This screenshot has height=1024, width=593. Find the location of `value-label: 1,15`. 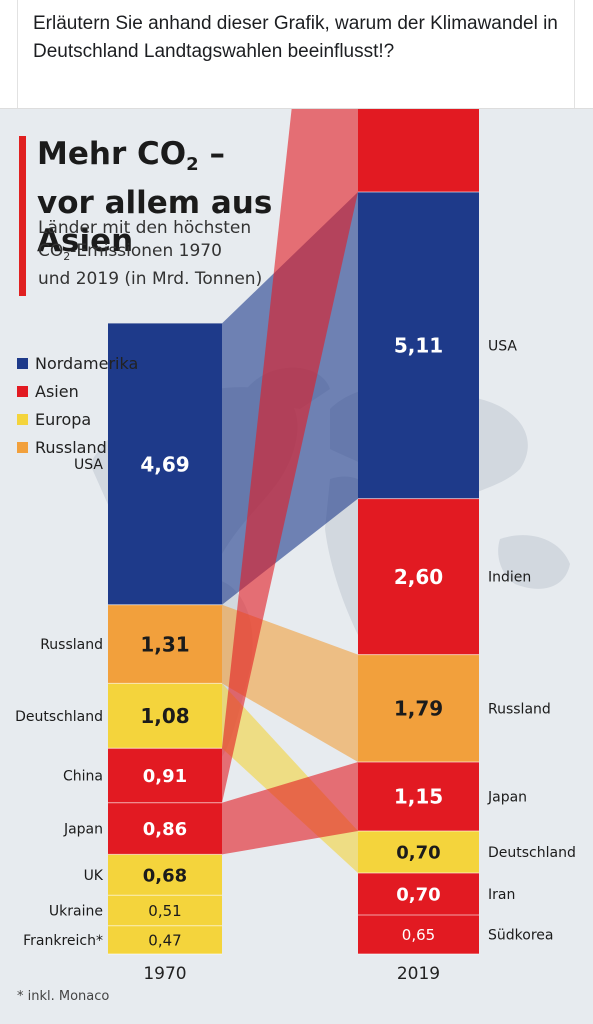

value-label: 1,15 is located at coordinates (418, 797).